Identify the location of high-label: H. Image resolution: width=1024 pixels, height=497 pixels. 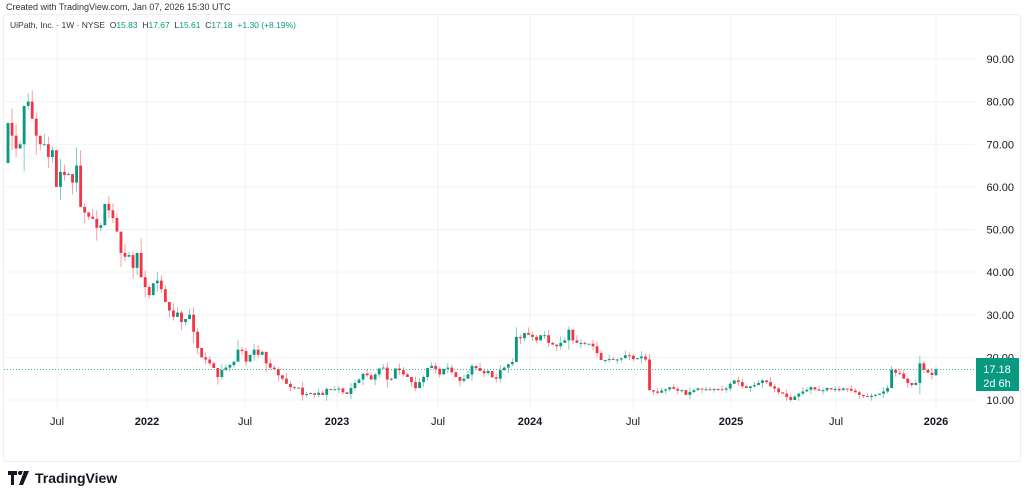
(145, 25).